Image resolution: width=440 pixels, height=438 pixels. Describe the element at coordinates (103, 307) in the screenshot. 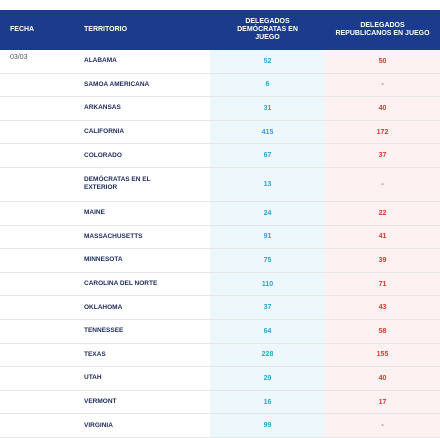

I see `territory-cell: OKLAHOMA` at that location.